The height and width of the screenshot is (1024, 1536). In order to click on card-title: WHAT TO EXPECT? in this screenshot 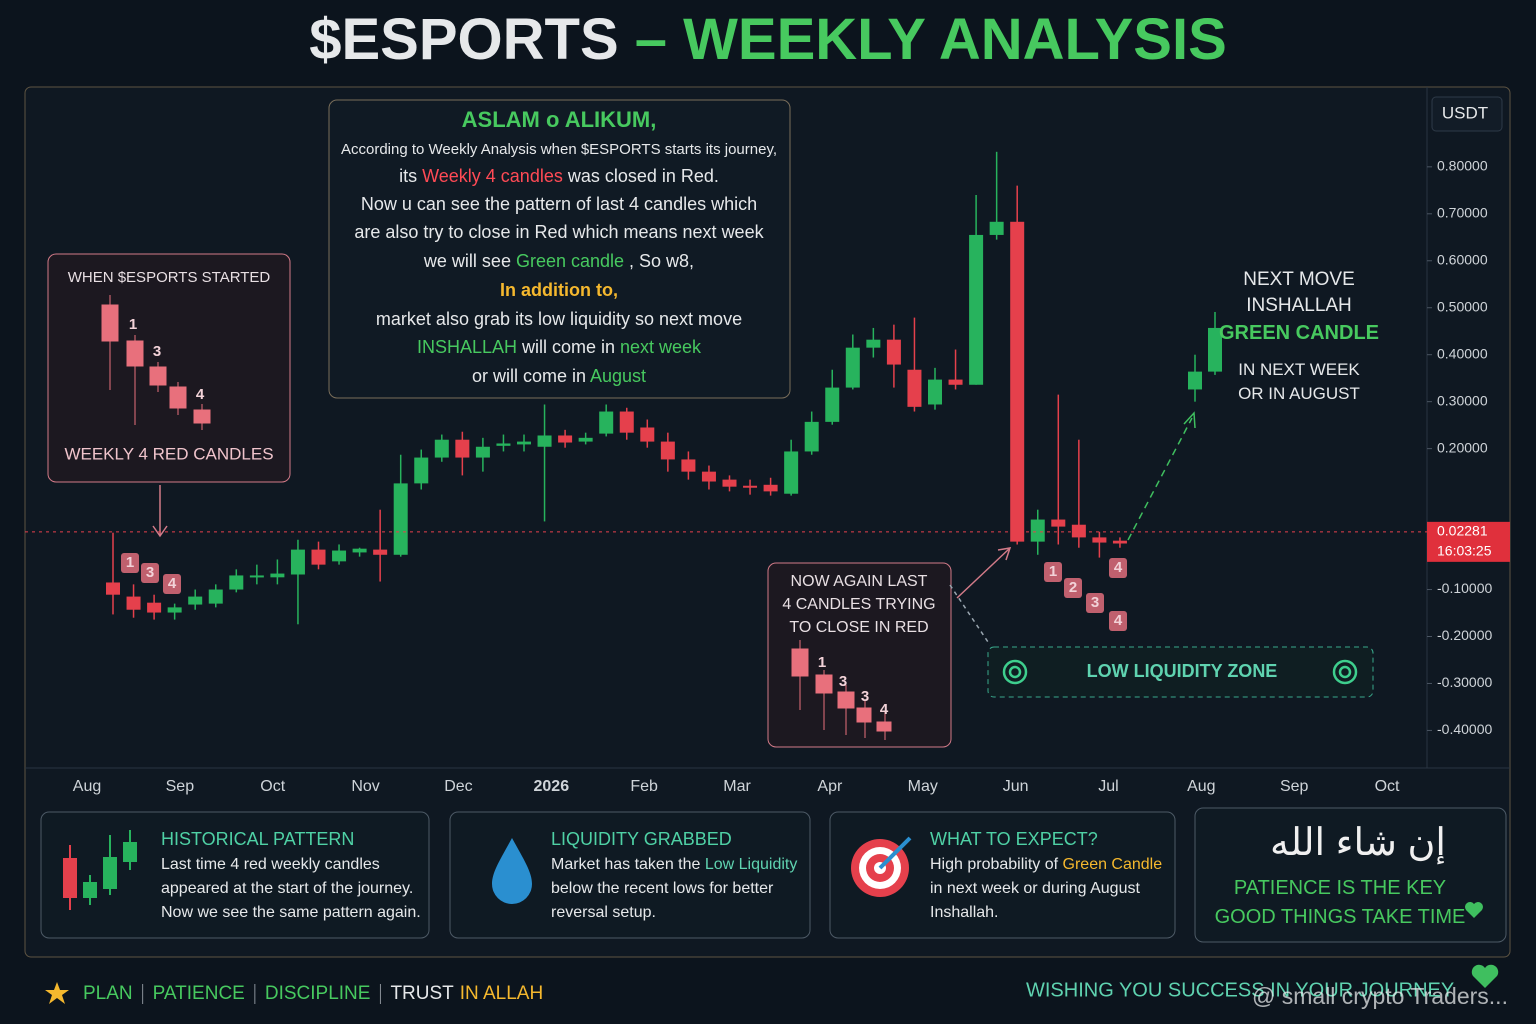, I will do `click(1014, 839)`.